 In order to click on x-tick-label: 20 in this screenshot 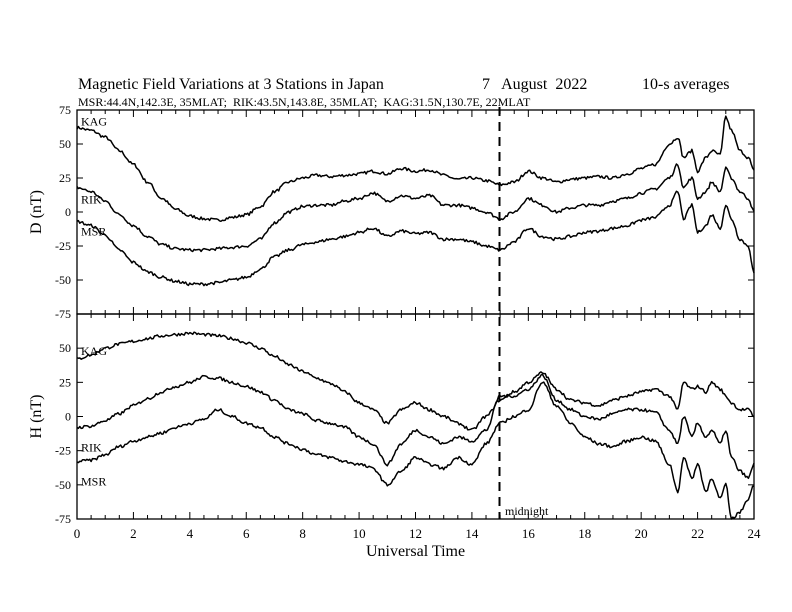, I will do `click(641, 533)`.